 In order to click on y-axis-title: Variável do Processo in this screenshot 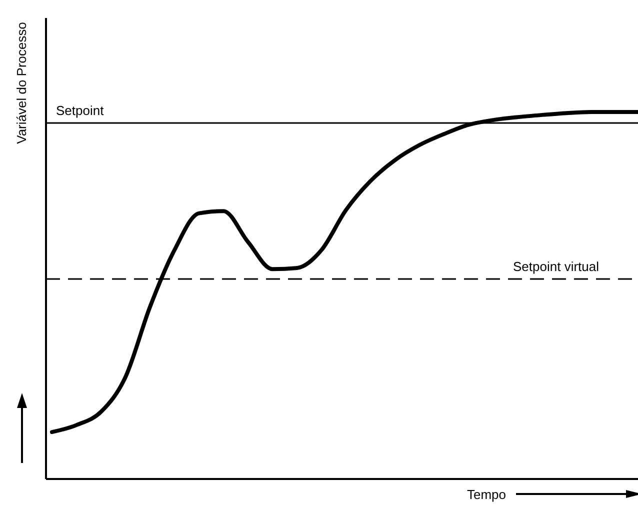, I will do `click(21, 83)`.